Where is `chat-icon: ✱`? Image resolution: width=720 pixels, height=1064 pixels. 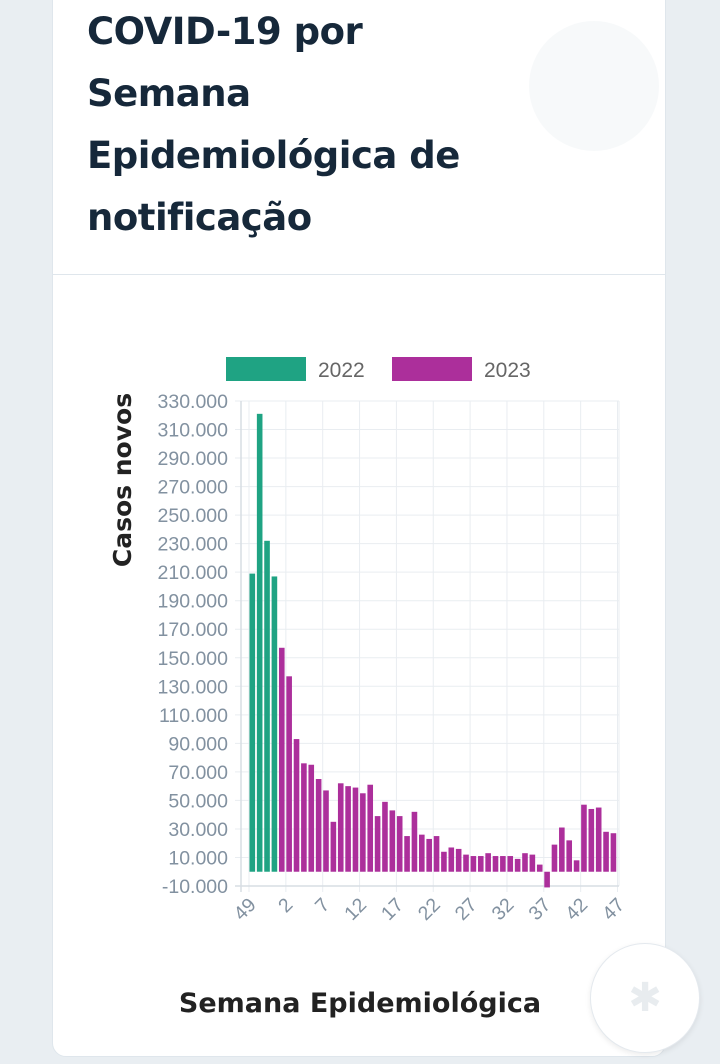
chat-icon: ✱ is located at coordinates (645, 998).